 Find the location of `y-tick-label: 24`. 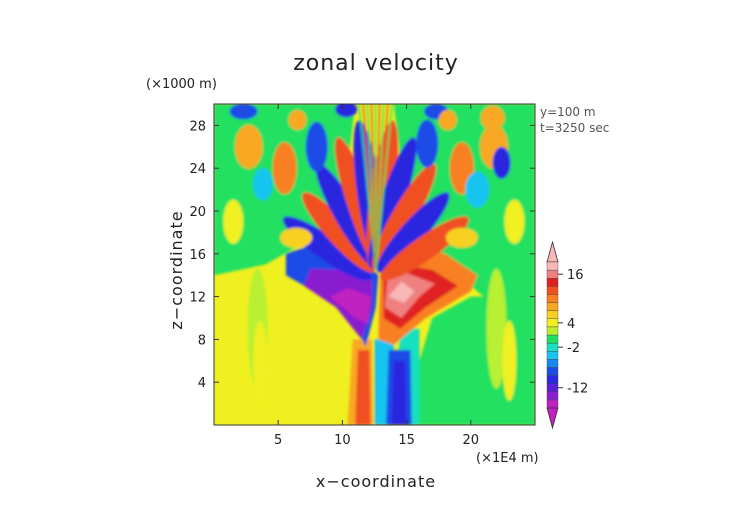

y-tick-label: 24 is located at coordinates (197, 169).